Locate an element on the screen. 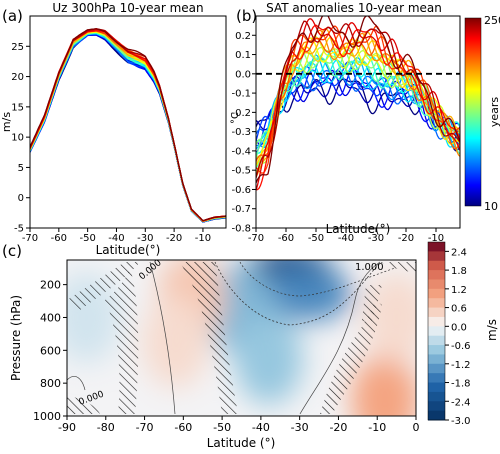 The width and height of the screenshot is (500, 454). y-tick-label: 0.0 is located at coordinates (243, 74).